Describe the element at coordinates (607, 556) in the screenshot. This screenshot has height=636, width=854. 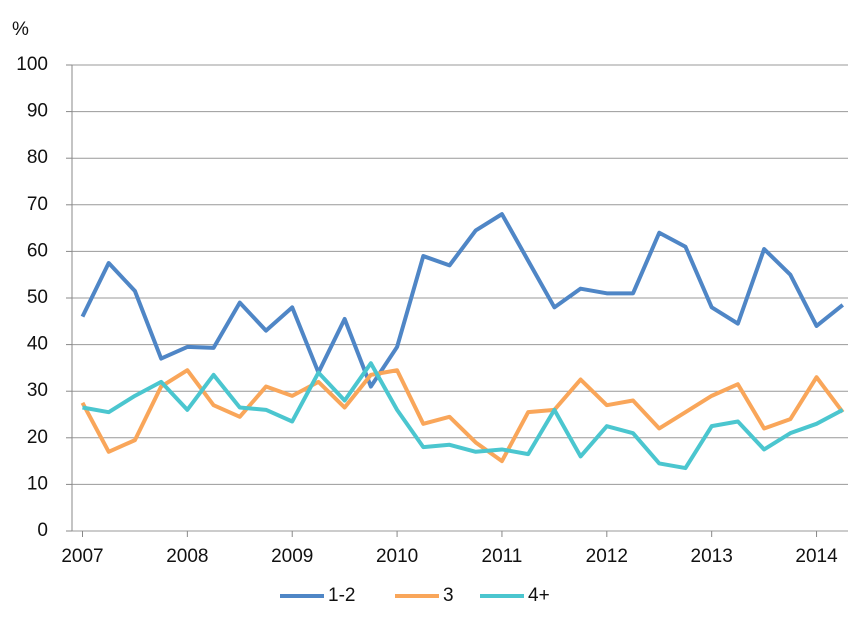
I see `x-tick-label: 2012` at that location.